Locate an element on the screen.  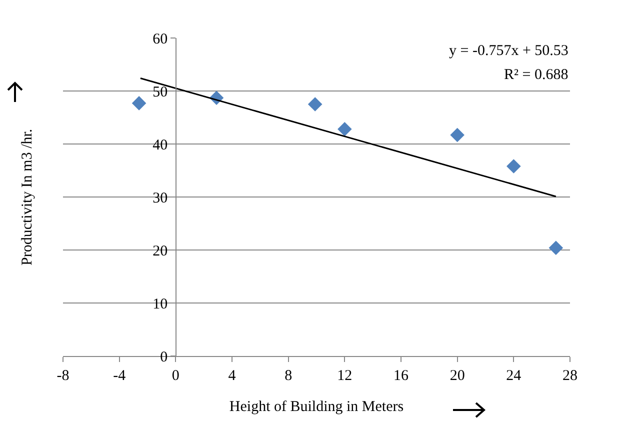
y-tick-label: 60 is located at coordinates (160, 39).